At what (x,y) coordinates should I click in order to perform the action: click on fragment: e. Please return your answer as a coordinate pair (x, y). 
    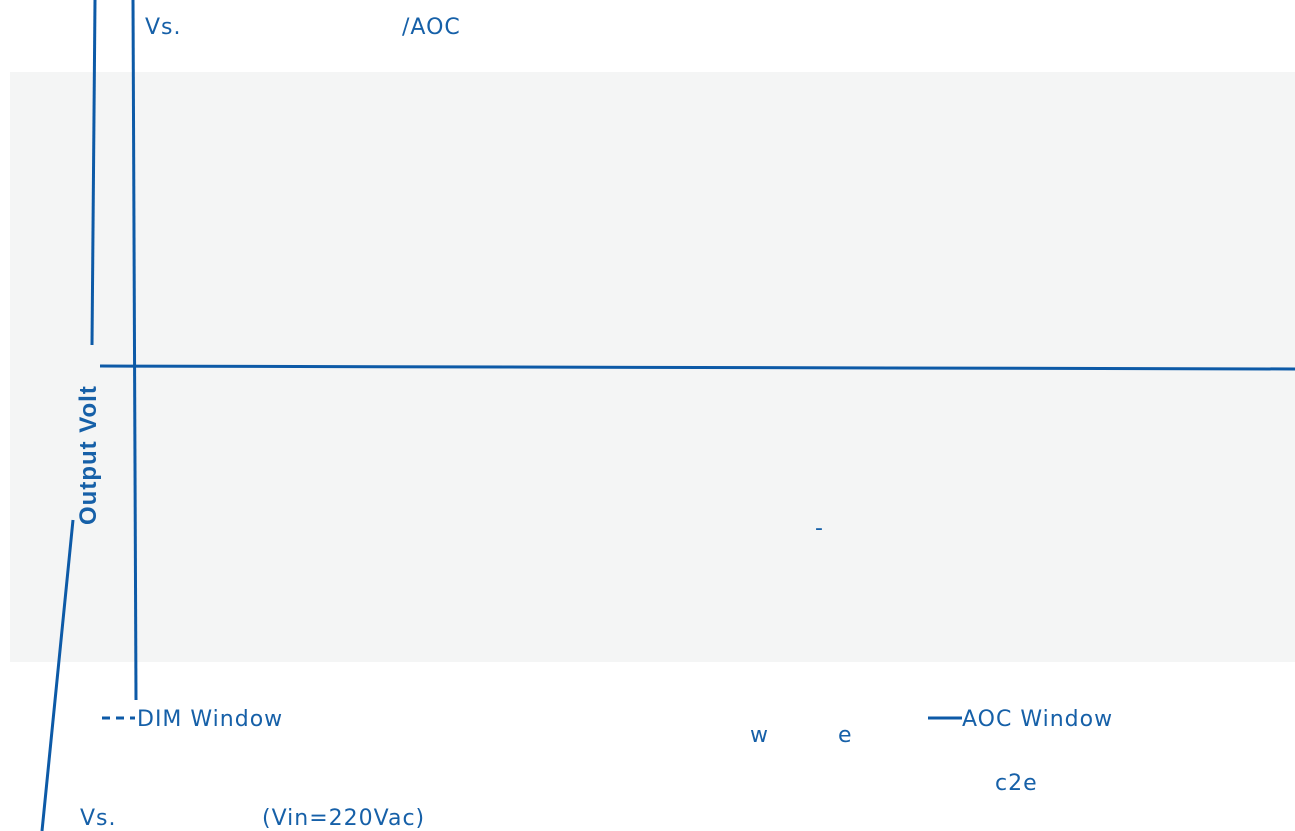
    Looking at the image, I should click on (845, 735).